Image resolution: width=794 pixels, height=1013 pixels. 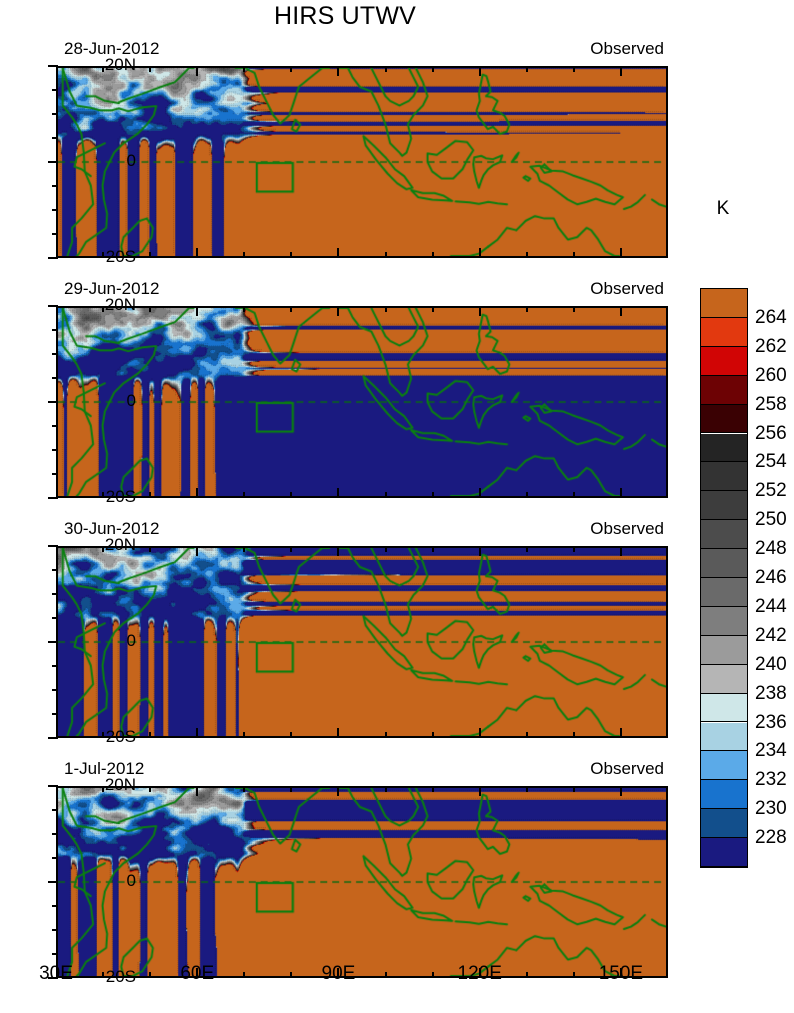 I want to click on colorbar-tick-label: 234, so click(x=771, y=751).